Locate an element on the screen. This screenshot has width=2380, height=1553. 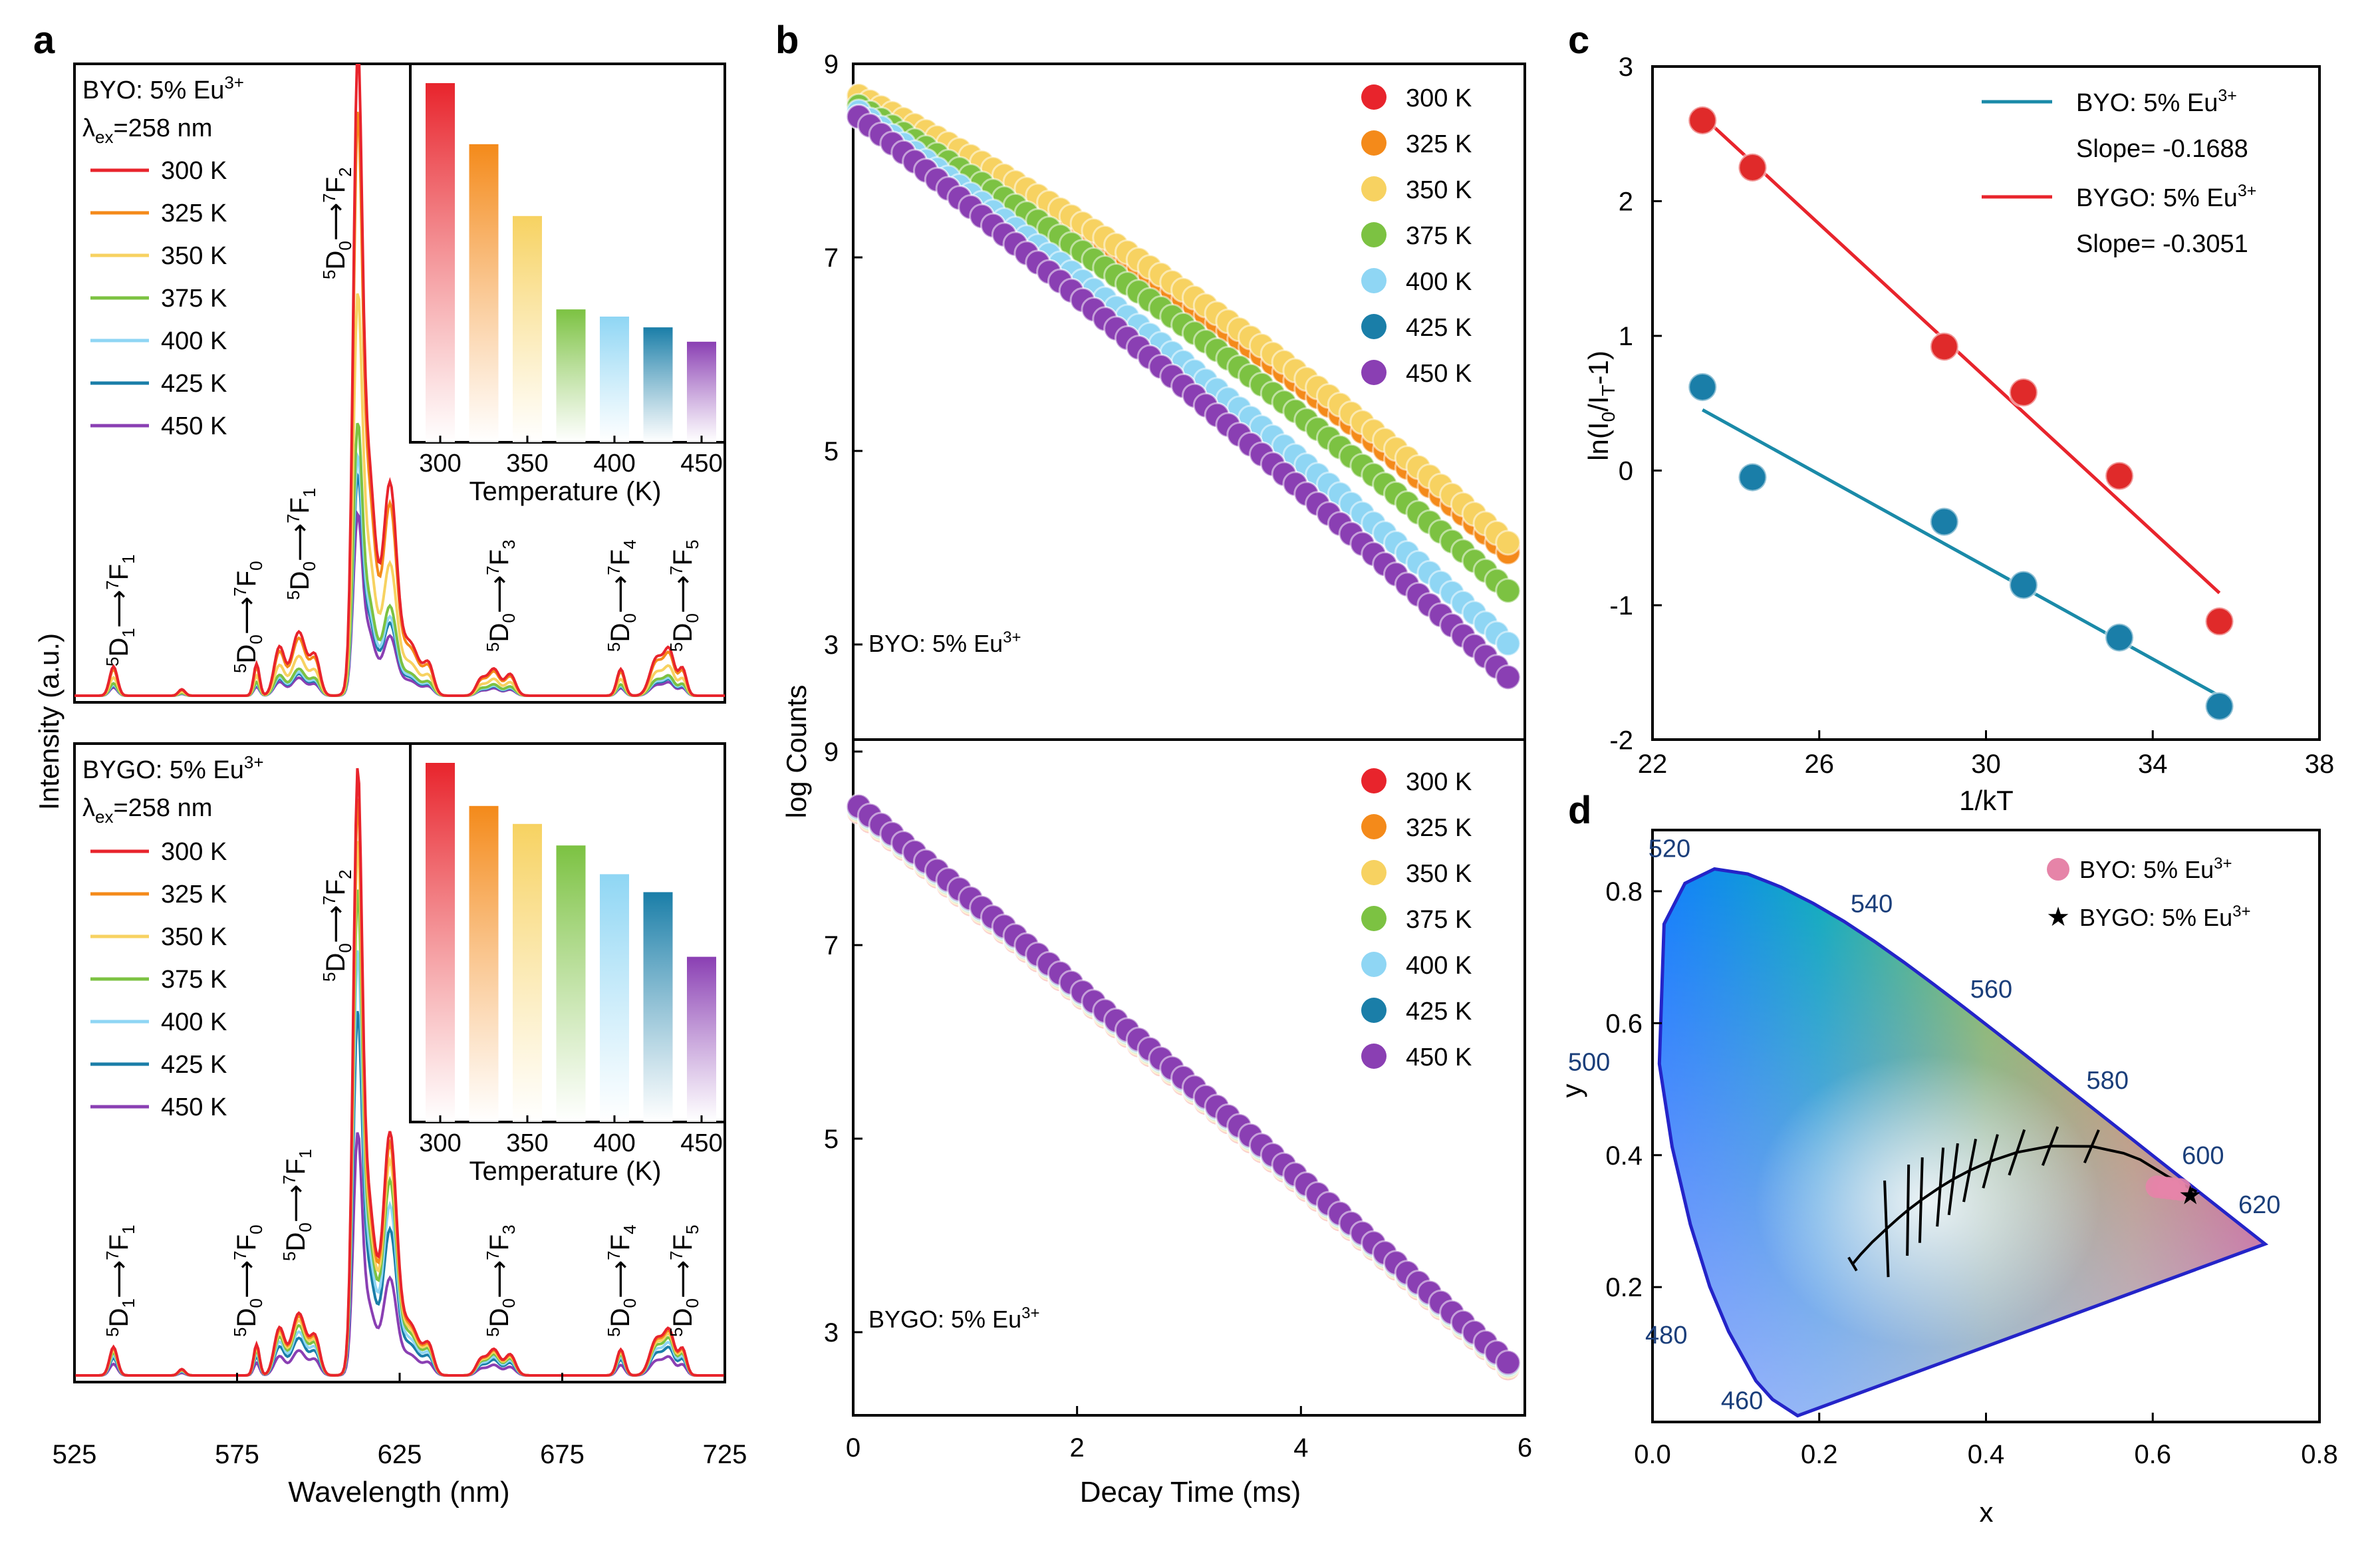
c-y-tick-label--2: -2 is located at coordinates (1621, 741).